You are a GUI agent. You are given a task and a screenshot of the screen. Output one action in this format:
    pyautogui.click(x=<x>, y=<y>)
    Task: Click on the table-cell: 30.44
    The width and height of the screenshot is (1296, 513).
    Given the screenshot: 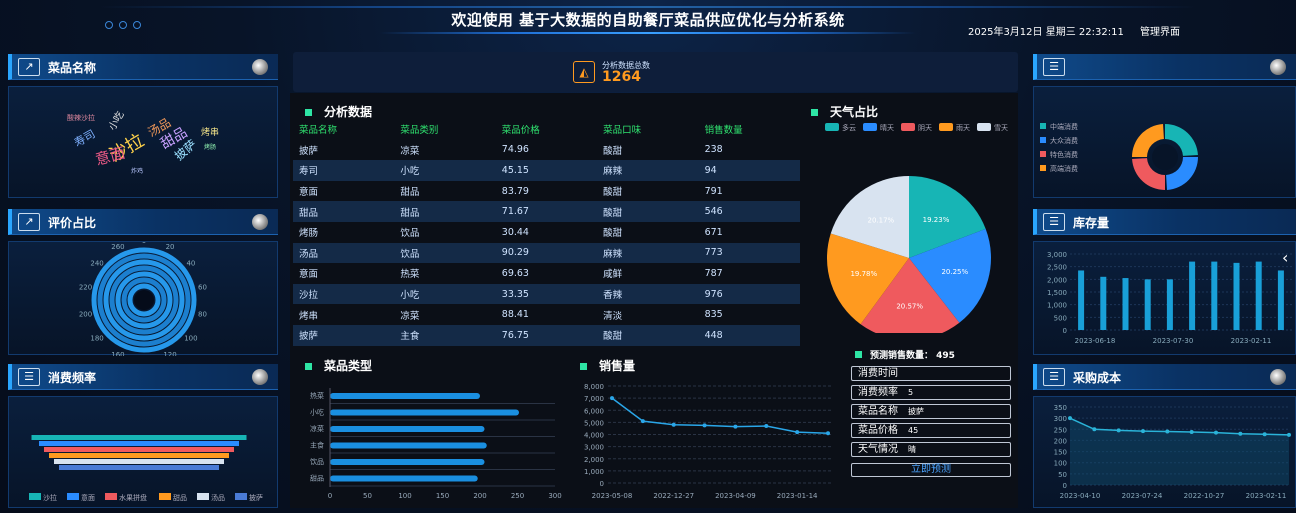 What is the action you would take?
    pyautogui.click(x=515, y=232)
    